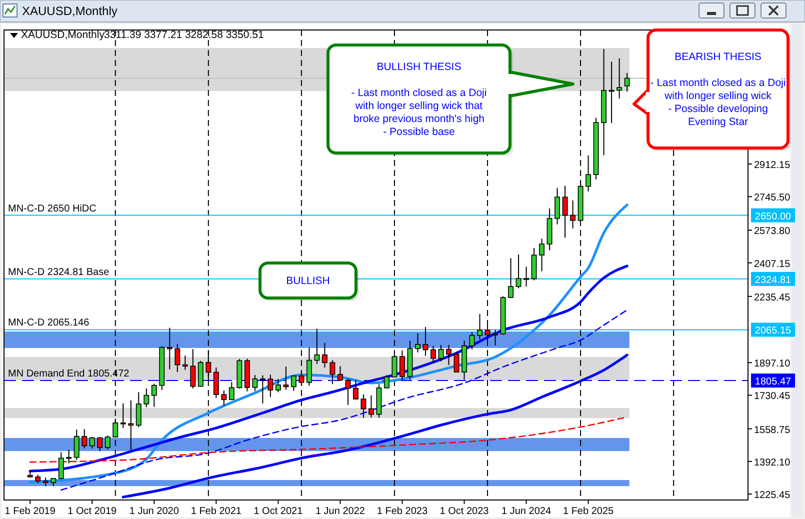 The height and width of the screenshot is (519, 805). Describe the element at coordinates (773, 216) in the screenshot. I see `text: 2650.00` at that location.